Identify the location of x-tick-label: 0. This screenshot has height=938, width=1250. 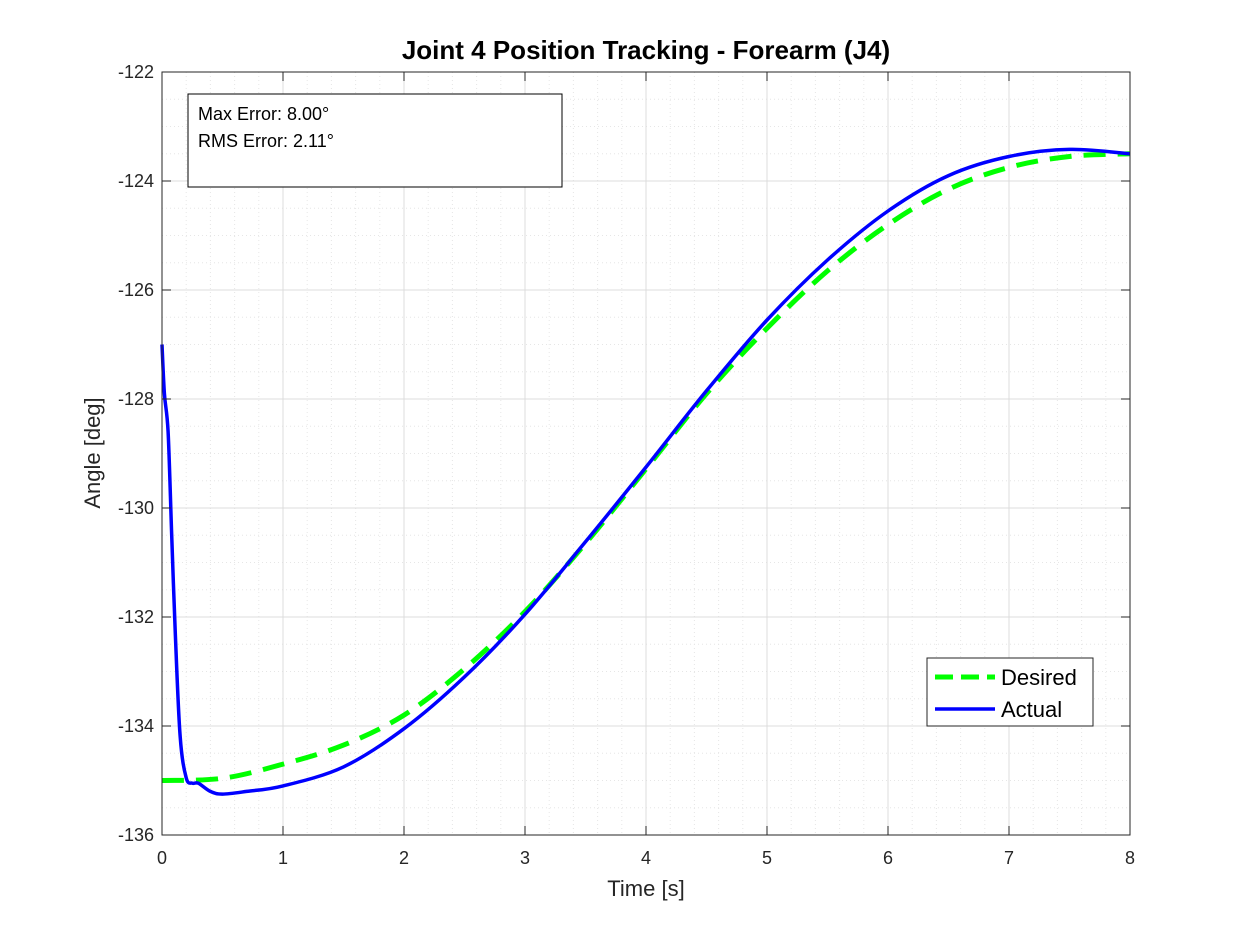
(162, 858).